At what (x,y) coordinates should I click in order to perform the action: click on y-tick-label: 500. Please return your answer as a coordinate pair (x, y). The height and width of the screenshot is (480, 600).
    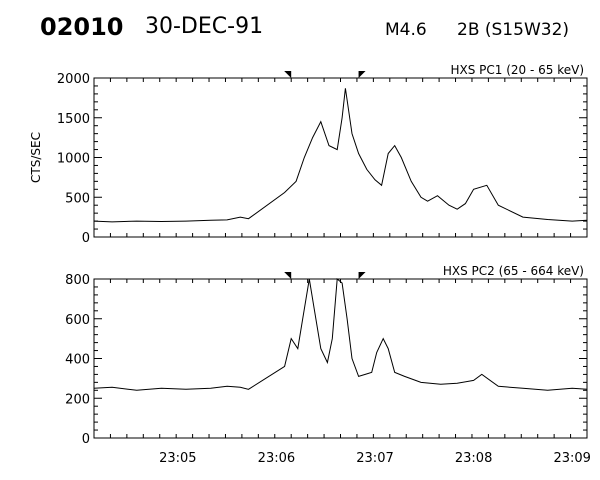
    Looking at the image, I should click on (77, 198).